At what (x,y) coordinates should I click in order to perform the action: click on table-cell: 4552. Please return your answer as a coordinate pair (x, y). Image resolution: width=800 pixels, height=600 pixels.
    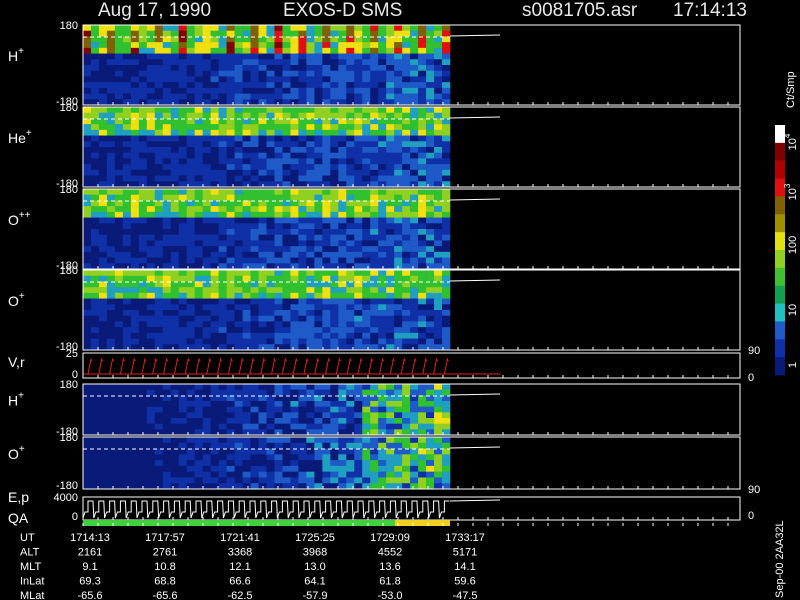
    Looking at the image, I should click on (390, 552).